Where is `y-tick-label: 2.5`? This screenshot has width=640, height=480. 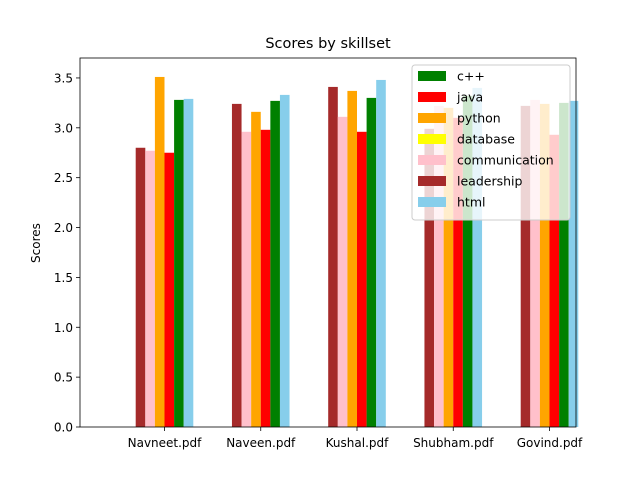 y-tick-label: 2.5 is located at coordinates (63, 178).